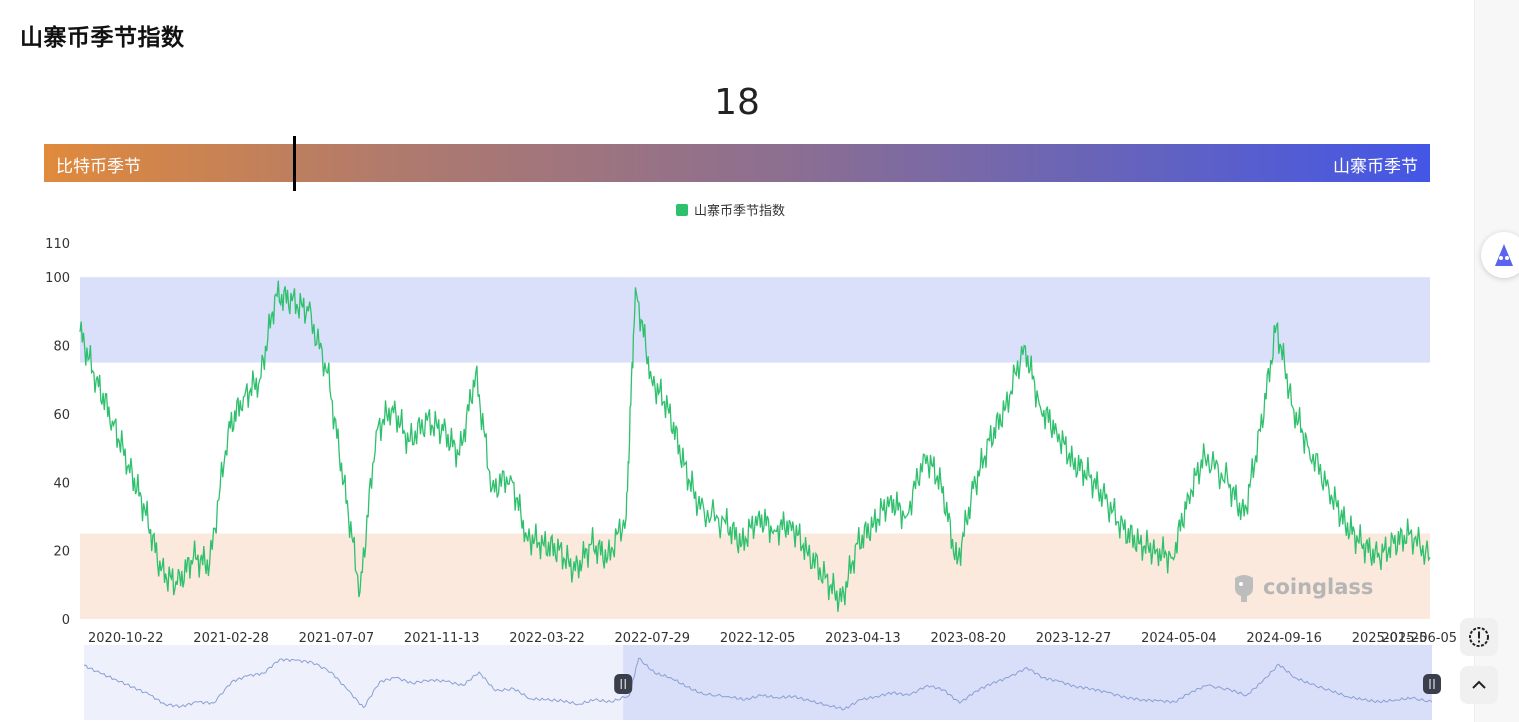 The width and height of the screenshot is (1519, 722). Describe the element at coordinates (653, 638) in the screenshot. I see `x-tick-label: 2022-07-29` at that location.